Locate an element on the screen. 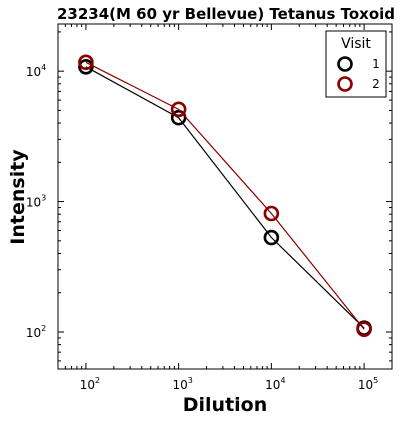 This screenshot has width=415, height=422. x-tick-label: 10⁴ is located at coordinates (275, 384).